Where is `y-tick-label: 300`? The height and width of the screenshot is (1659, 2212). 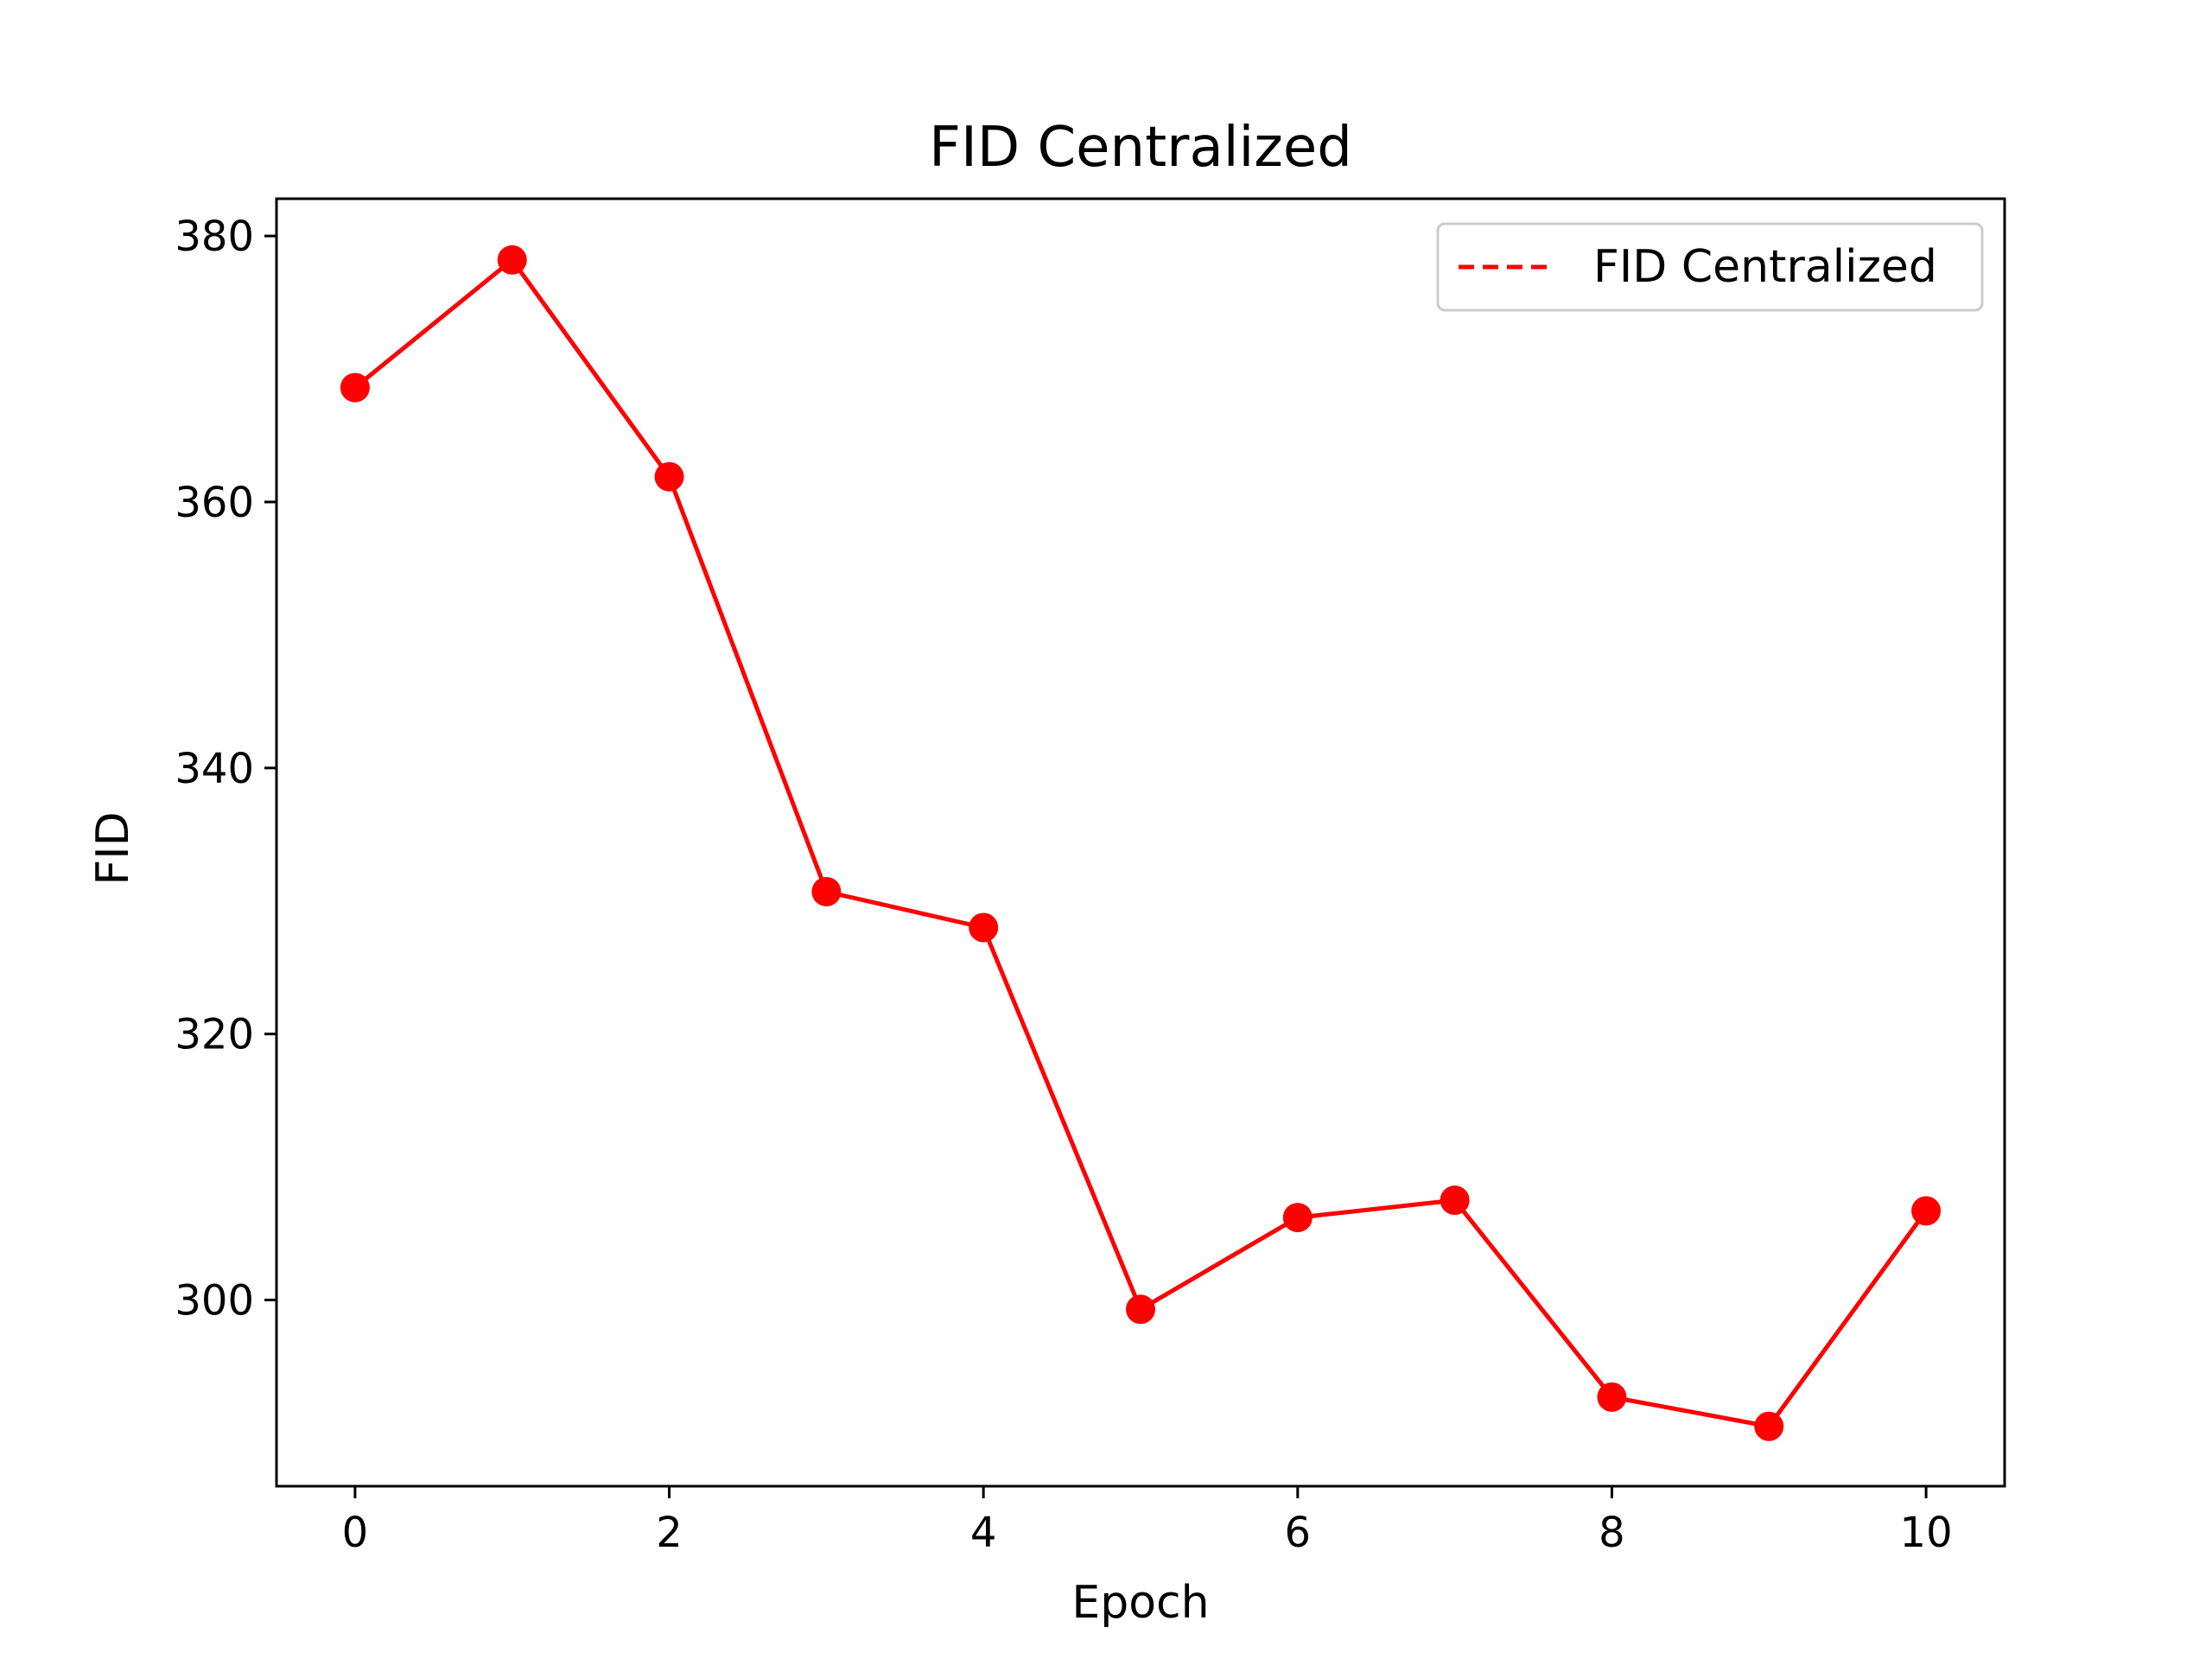
y-tick-label: 300 is located at coordinates (214, 1301).